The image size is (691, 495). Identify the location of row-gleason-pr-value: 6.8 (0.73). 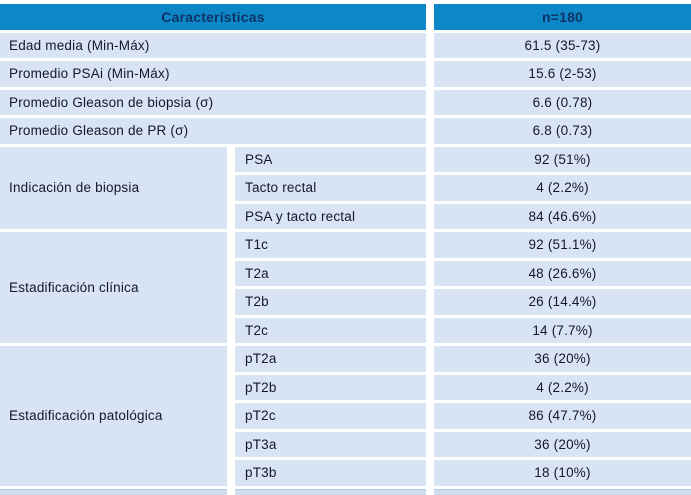
(562, 131).